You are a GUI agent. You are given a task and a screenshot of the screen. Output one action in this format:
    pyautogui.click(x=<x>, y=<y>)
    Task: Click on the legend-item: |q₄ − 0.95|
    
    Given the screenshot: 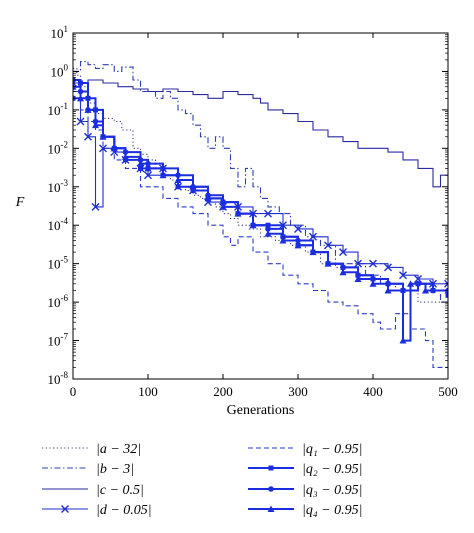 What is the action you would take?
    pyautogui.click(x=305, y=510)
    